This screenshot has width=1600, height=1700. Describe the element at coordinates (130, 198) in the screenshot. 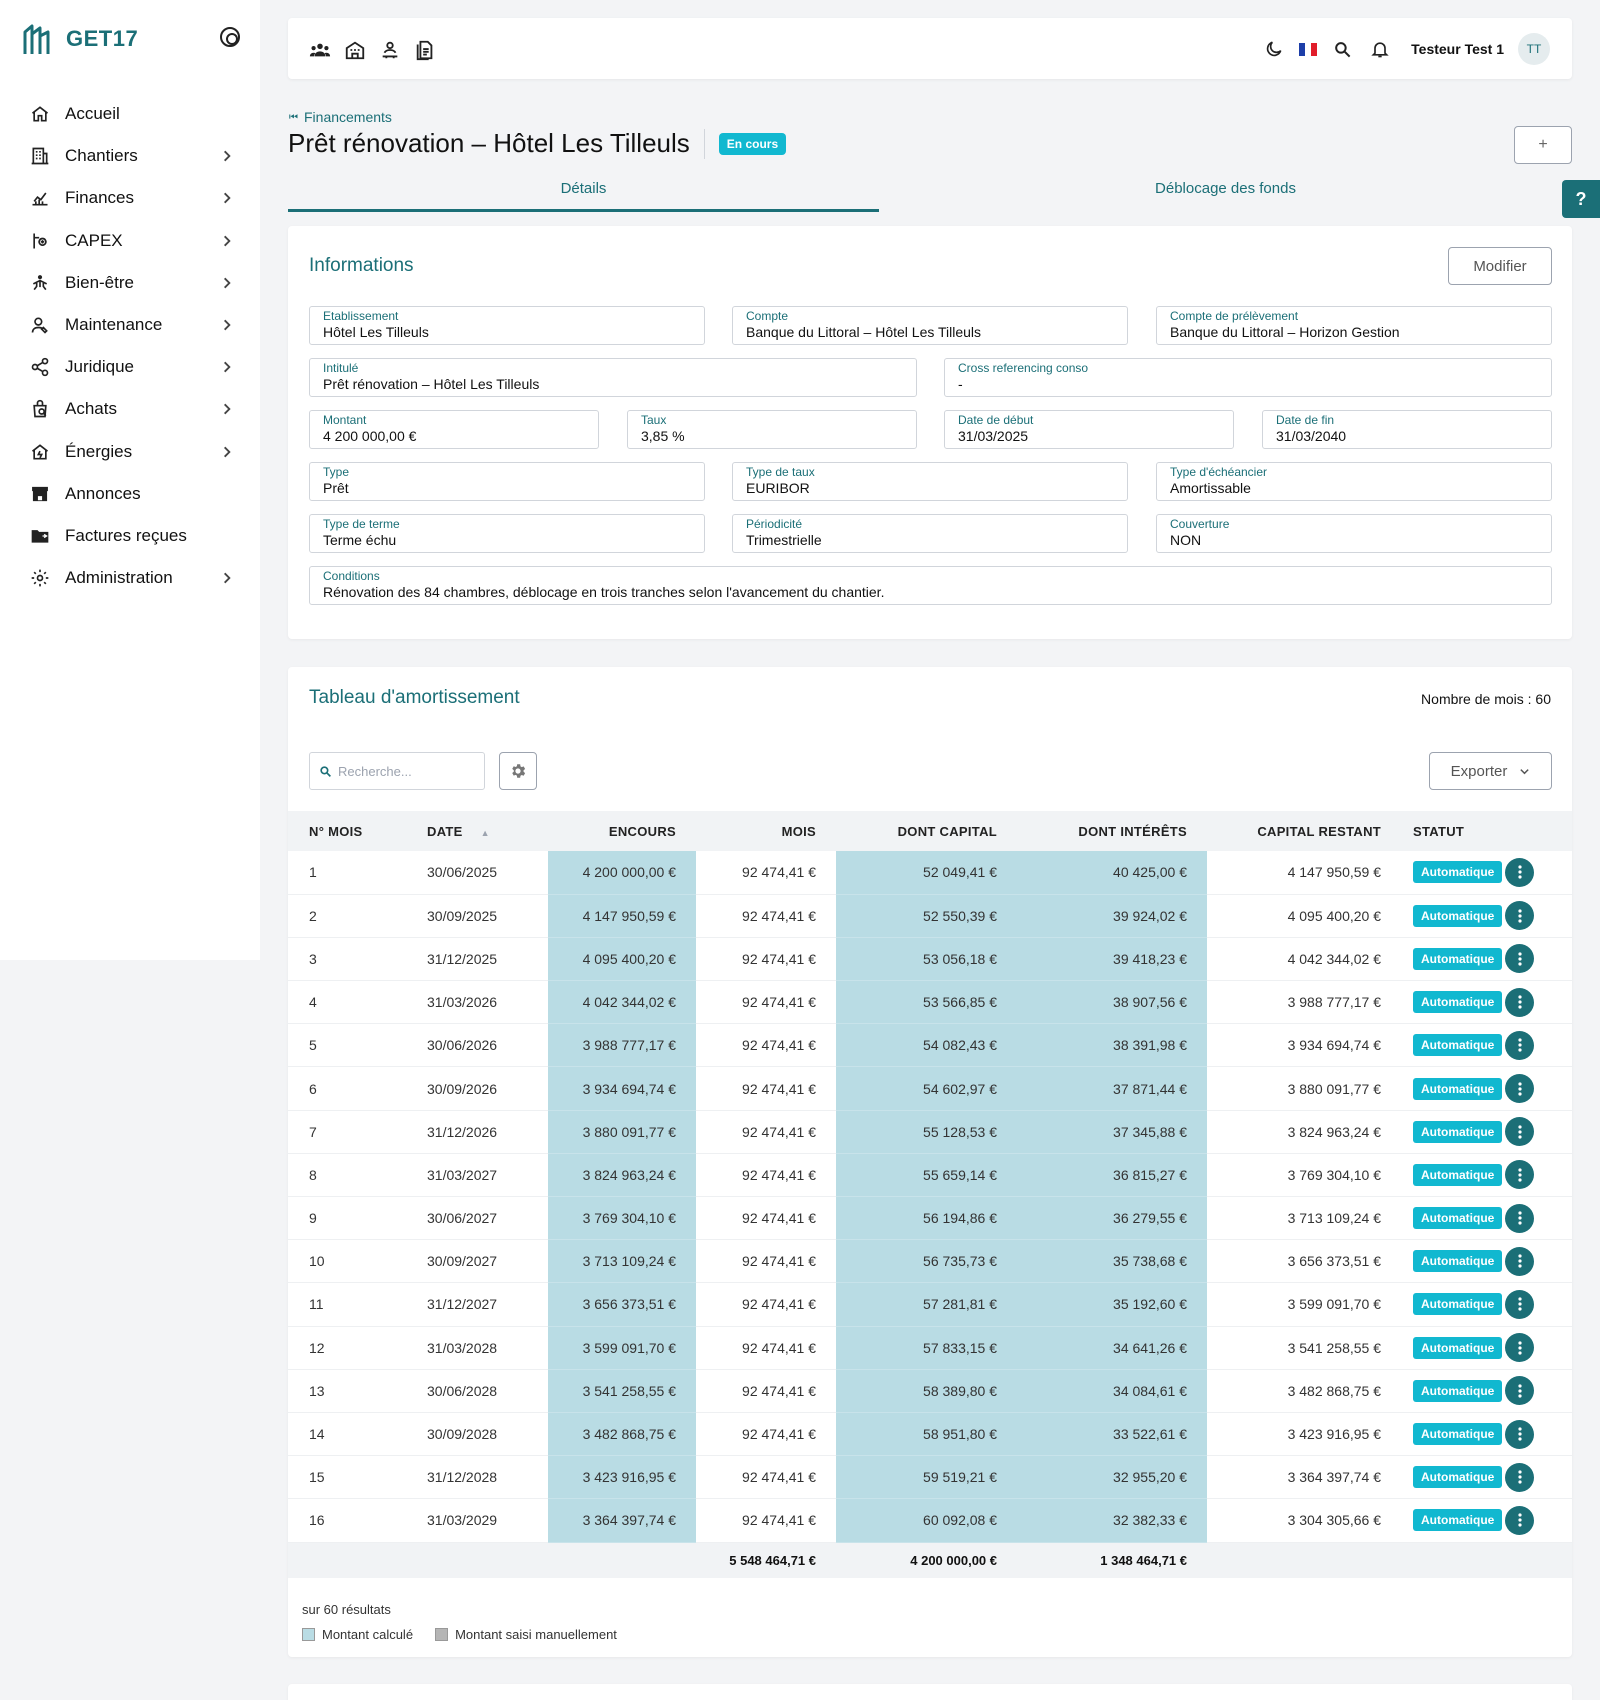

I see `sidebar-item-finances: Finances` at that location.